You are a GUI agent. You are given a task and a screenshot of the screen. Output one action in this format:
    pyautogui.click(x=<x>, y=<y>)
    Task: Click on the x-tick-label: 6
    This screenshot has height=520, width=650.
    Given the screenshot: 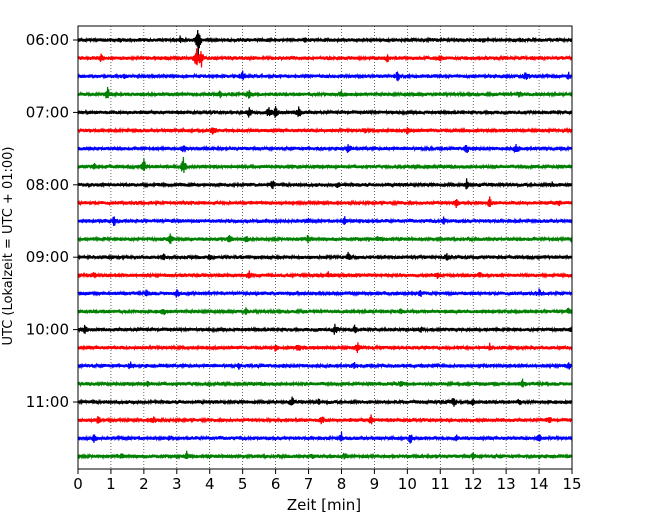 What is the action you would take?
    pyautogui.click(x=276, y=484)
    